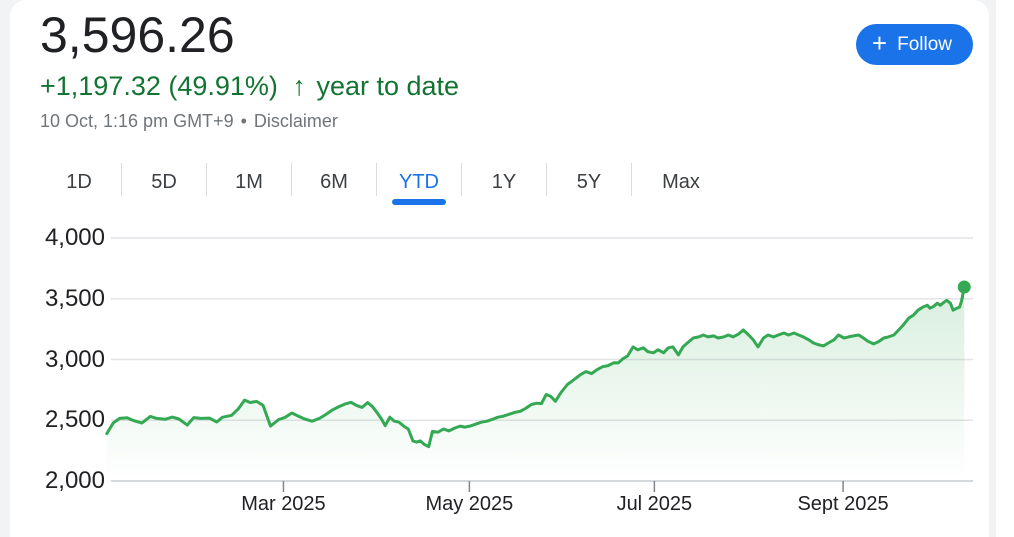  I want to click on tab-max: Max, so click(681, 182).